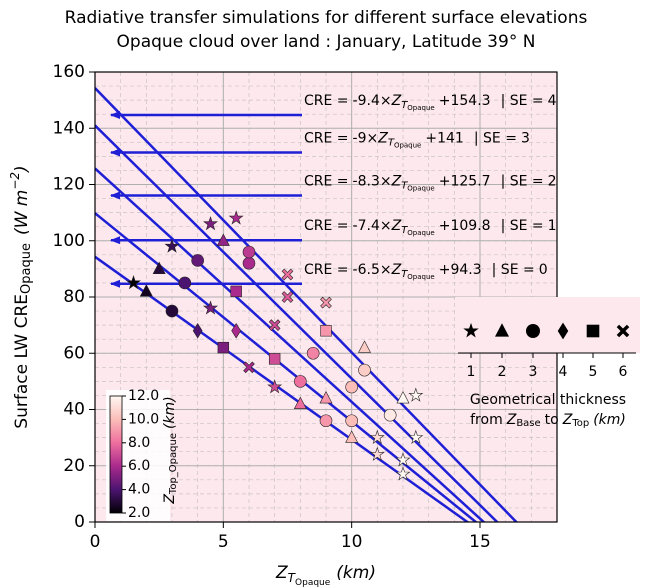 The height and width of the screenshot is (587, 652). What do you see at coordinates (139, 513) in the screenshot?
I see `colorbar-tick-label: 2.0` at bounding box center [139, 513].